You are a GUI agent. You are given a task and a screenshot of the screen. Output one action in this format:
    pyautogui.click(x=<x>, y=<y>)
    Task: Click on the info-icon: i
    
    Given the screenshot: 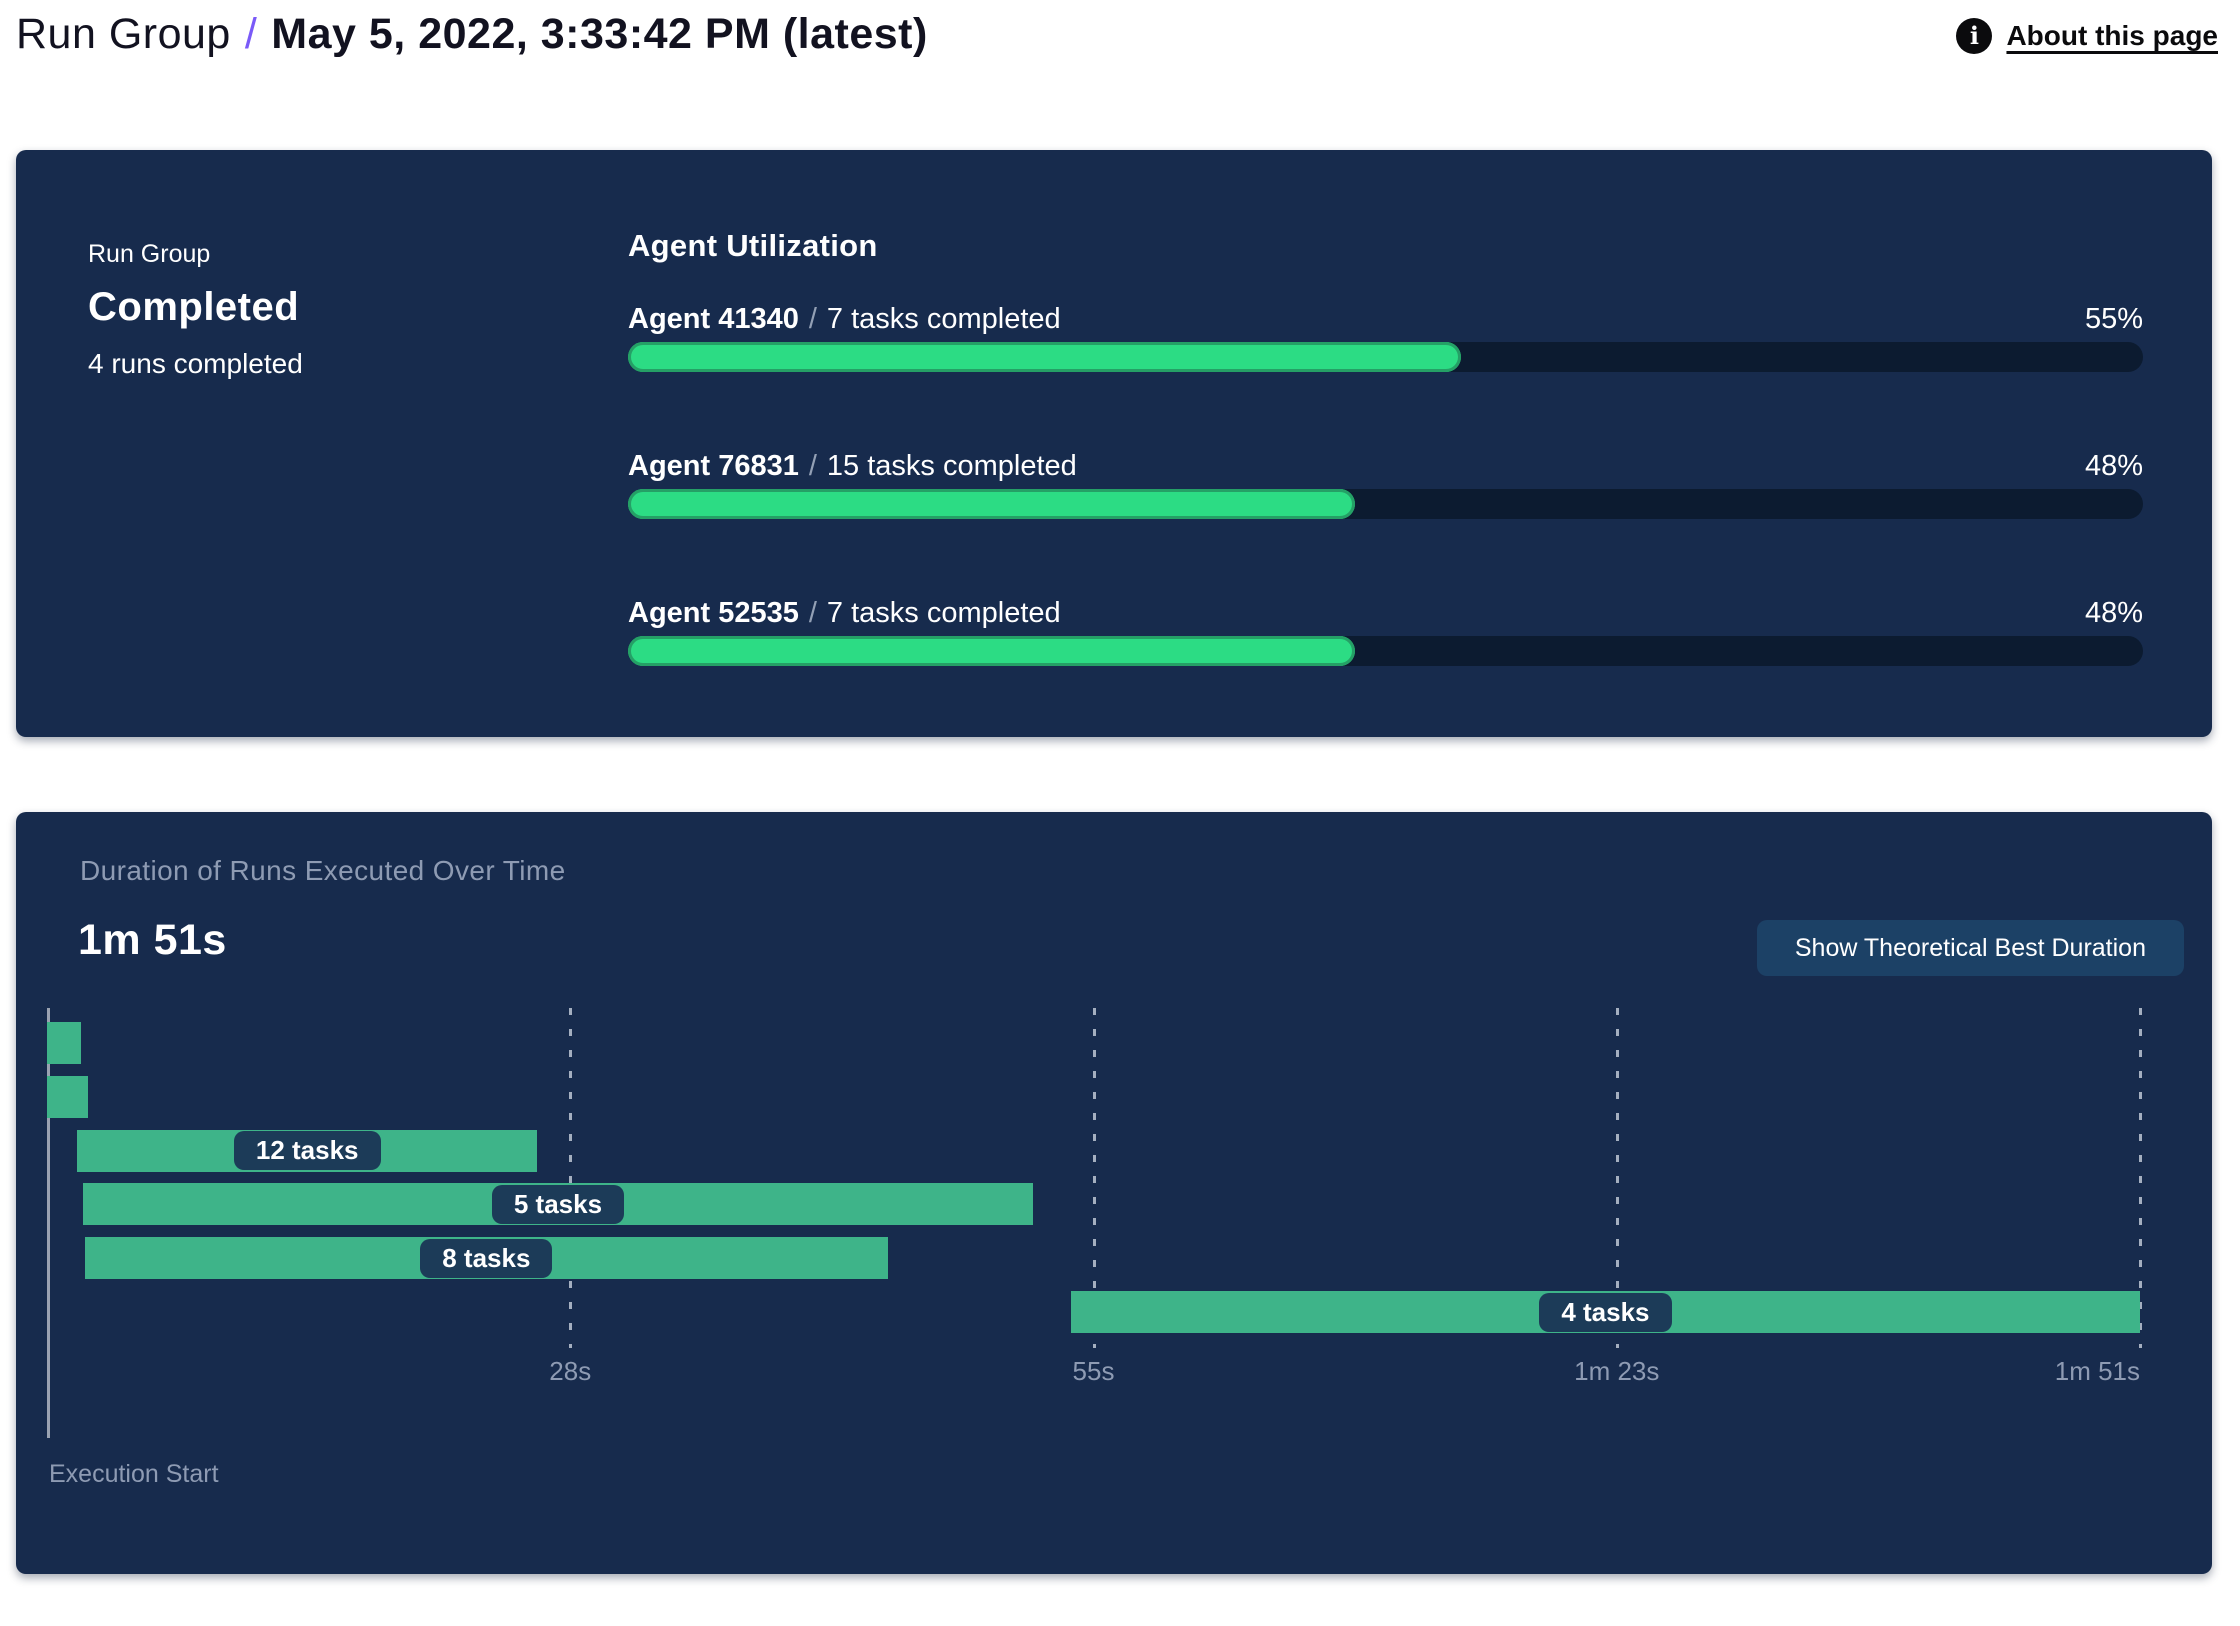 What is the action you would take?
    pyautogui.click(x=1974, y=36)
    